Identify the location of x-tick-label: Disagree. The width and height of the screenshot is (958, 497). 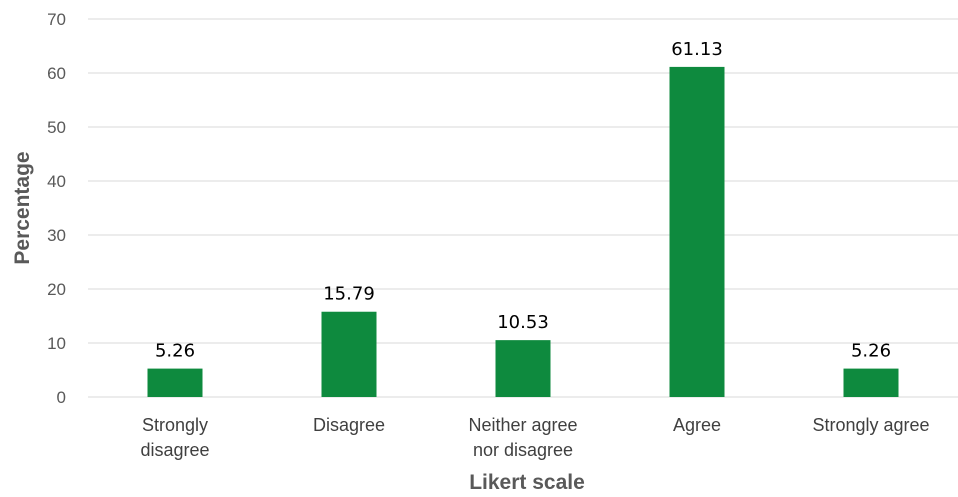
(349, 425).